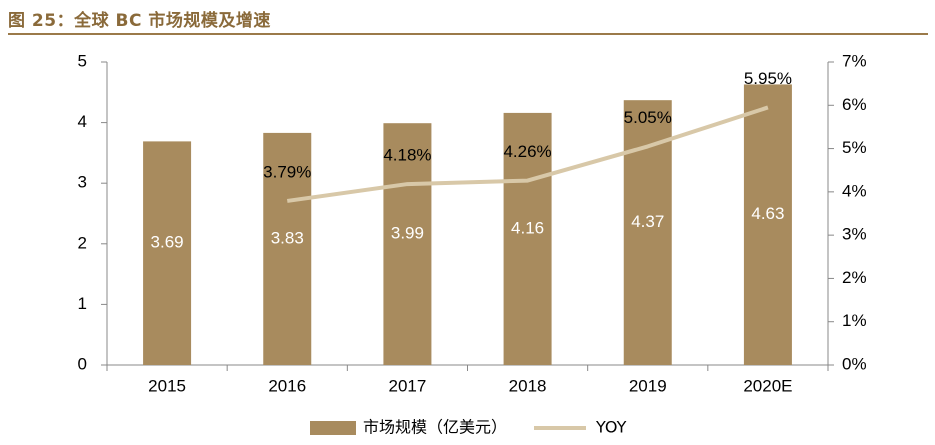  What do you see at coordinates (82, 182) in the screenshot?
I see `left-tick-label: 3` at bounding box center [82, 182].